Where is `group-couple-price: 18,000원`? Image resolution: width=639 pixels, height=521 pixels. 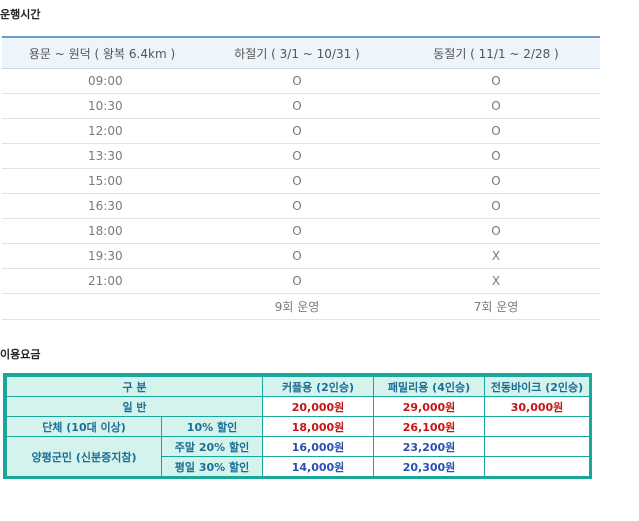 group-couple-price: 18,000원 is located at coordinates (318, 426).